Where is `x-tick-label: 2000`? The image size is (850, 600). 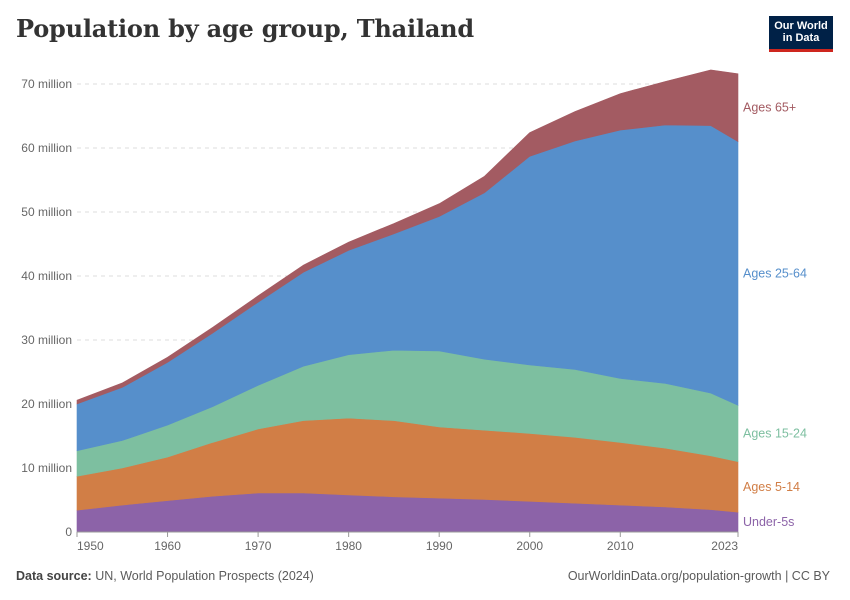 x-tick-label: 2000 is located at coordinates (529, 546).